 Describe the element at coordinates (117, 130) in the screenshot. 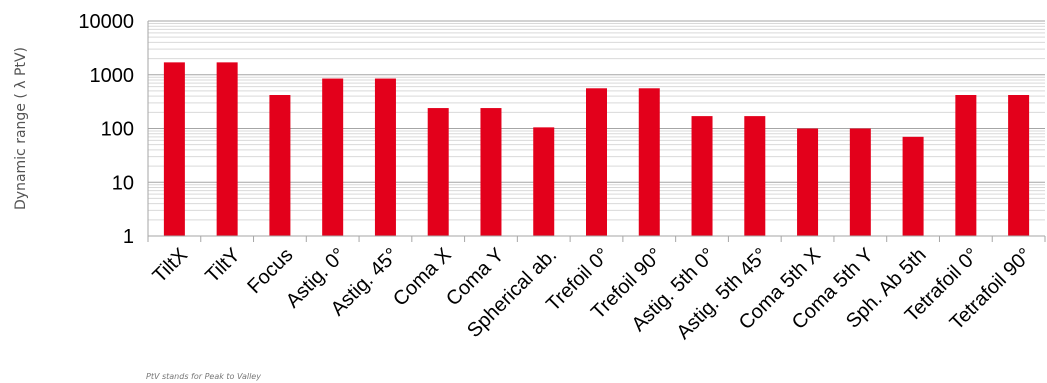

I see `y-tick-label: 100` at that location.